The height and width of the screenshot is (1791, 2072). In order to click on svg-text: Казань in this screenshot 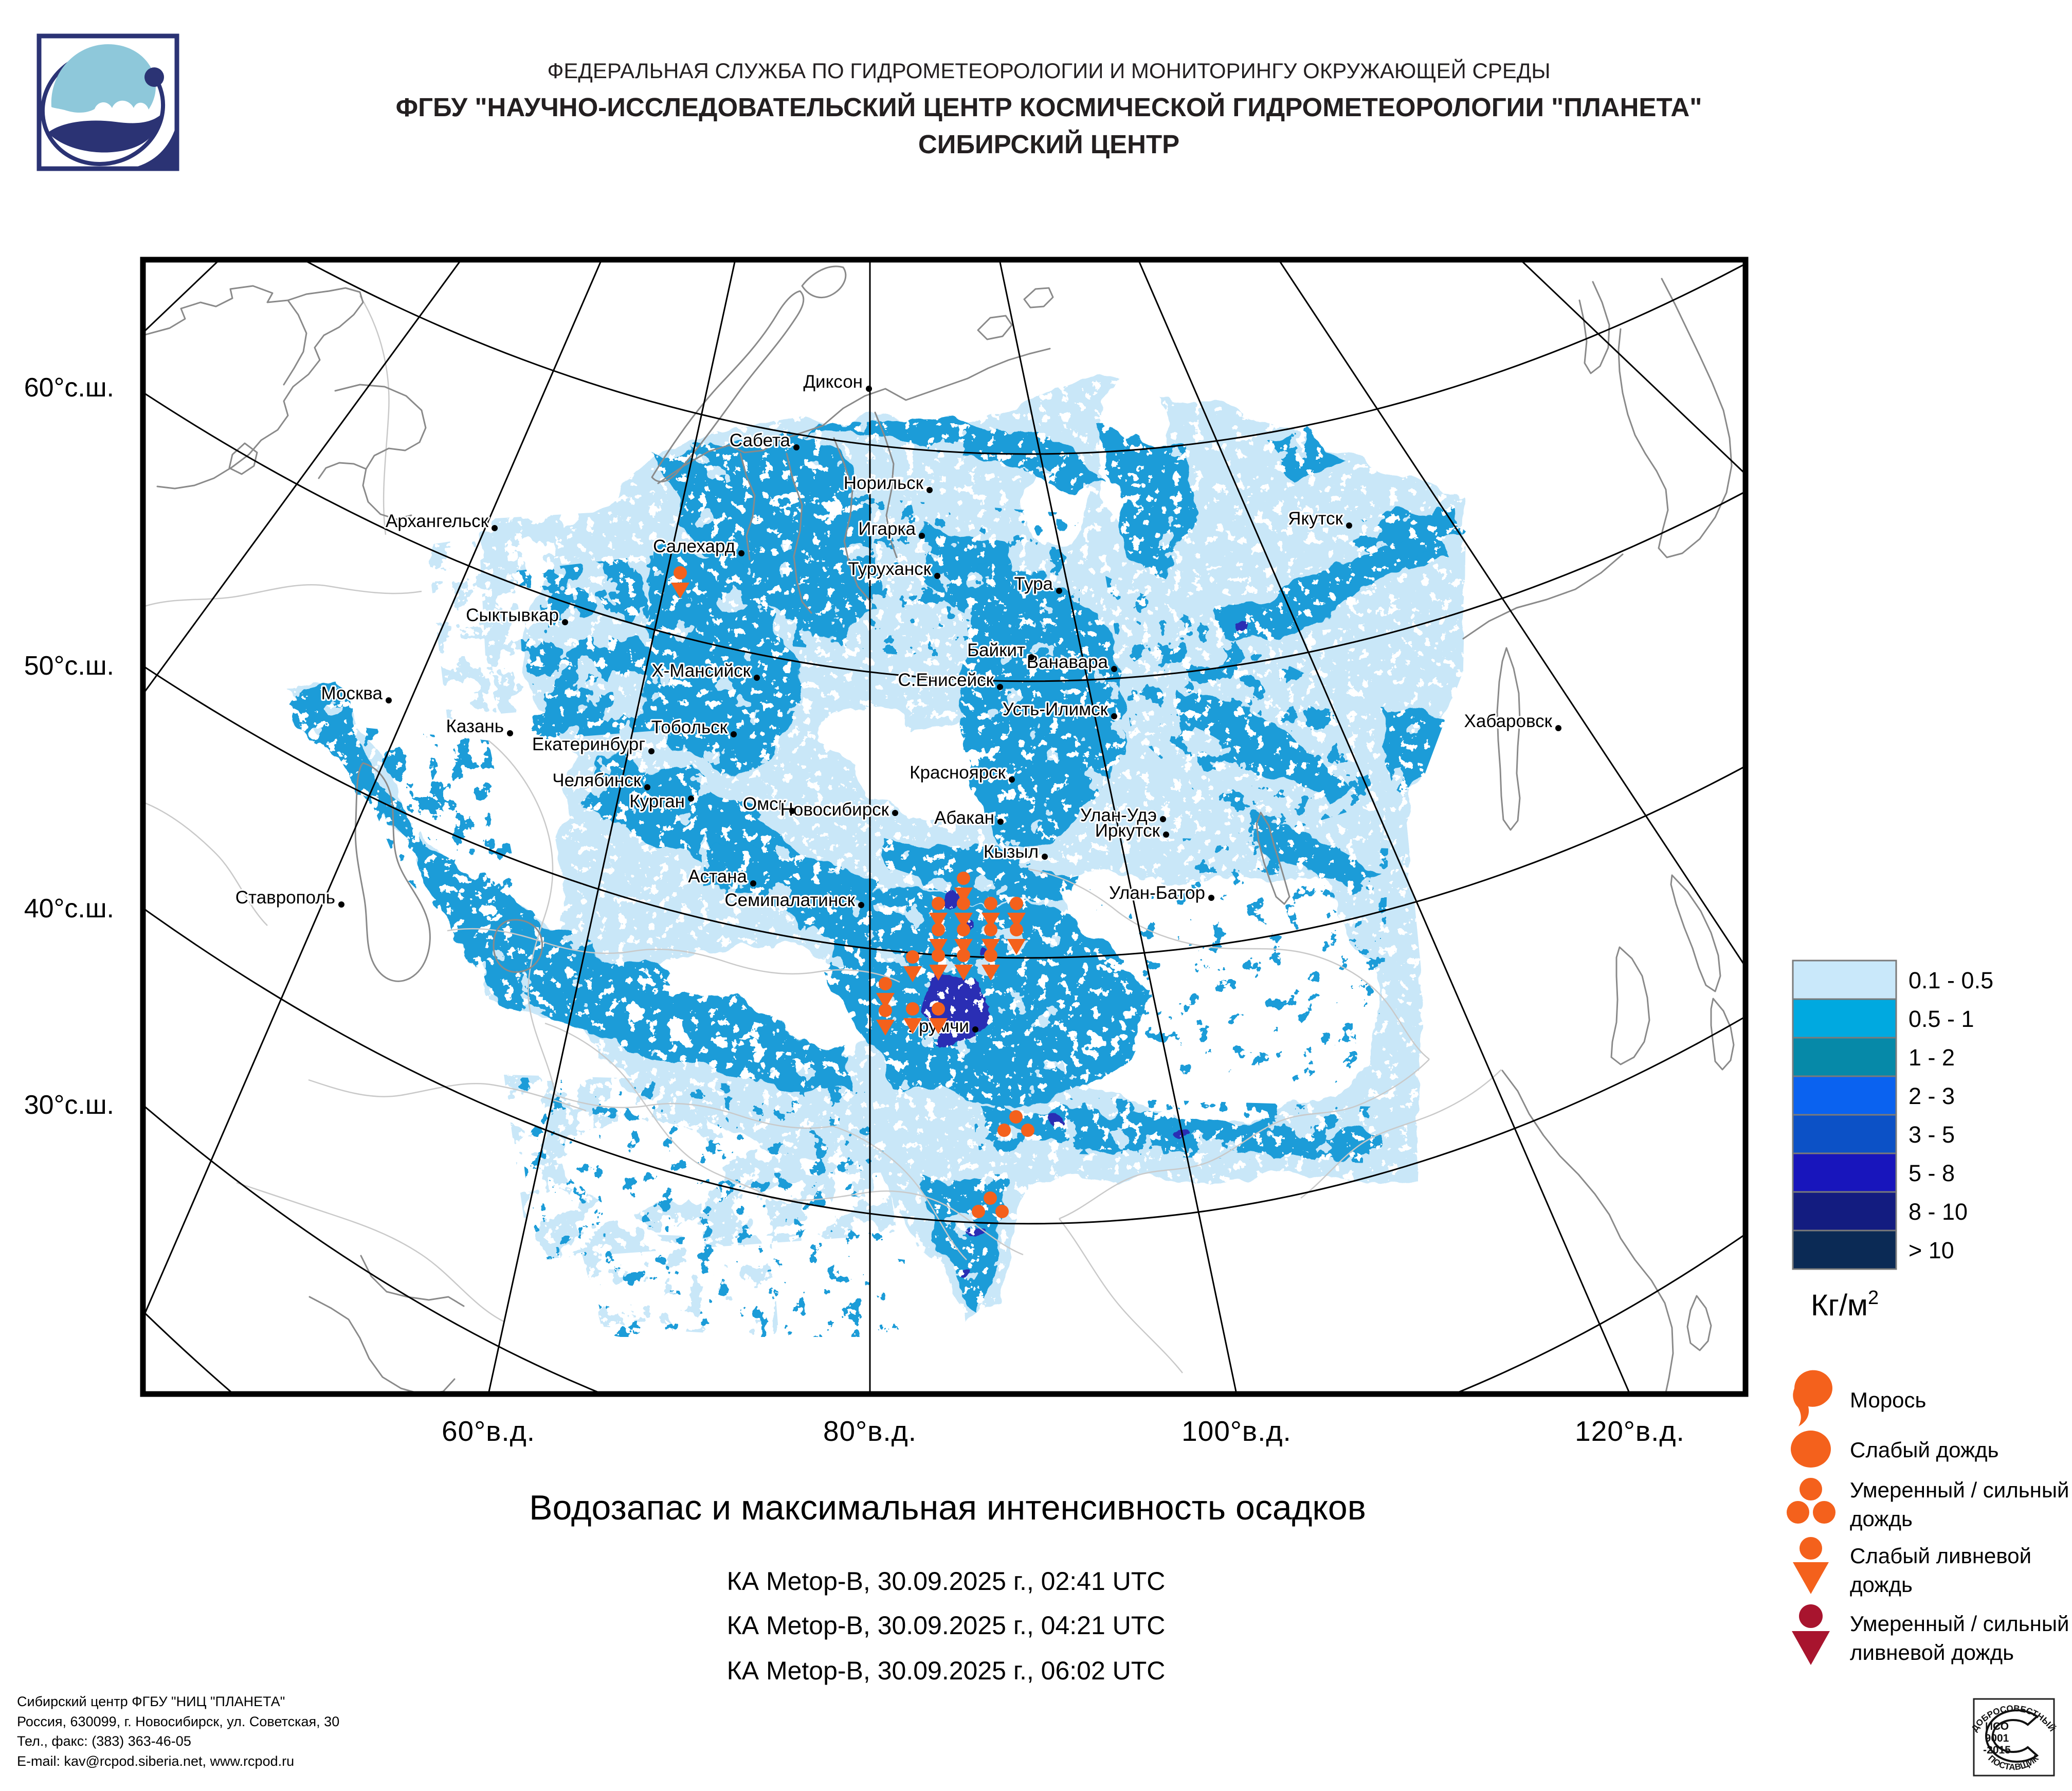, I will do `click(475, 726)`.